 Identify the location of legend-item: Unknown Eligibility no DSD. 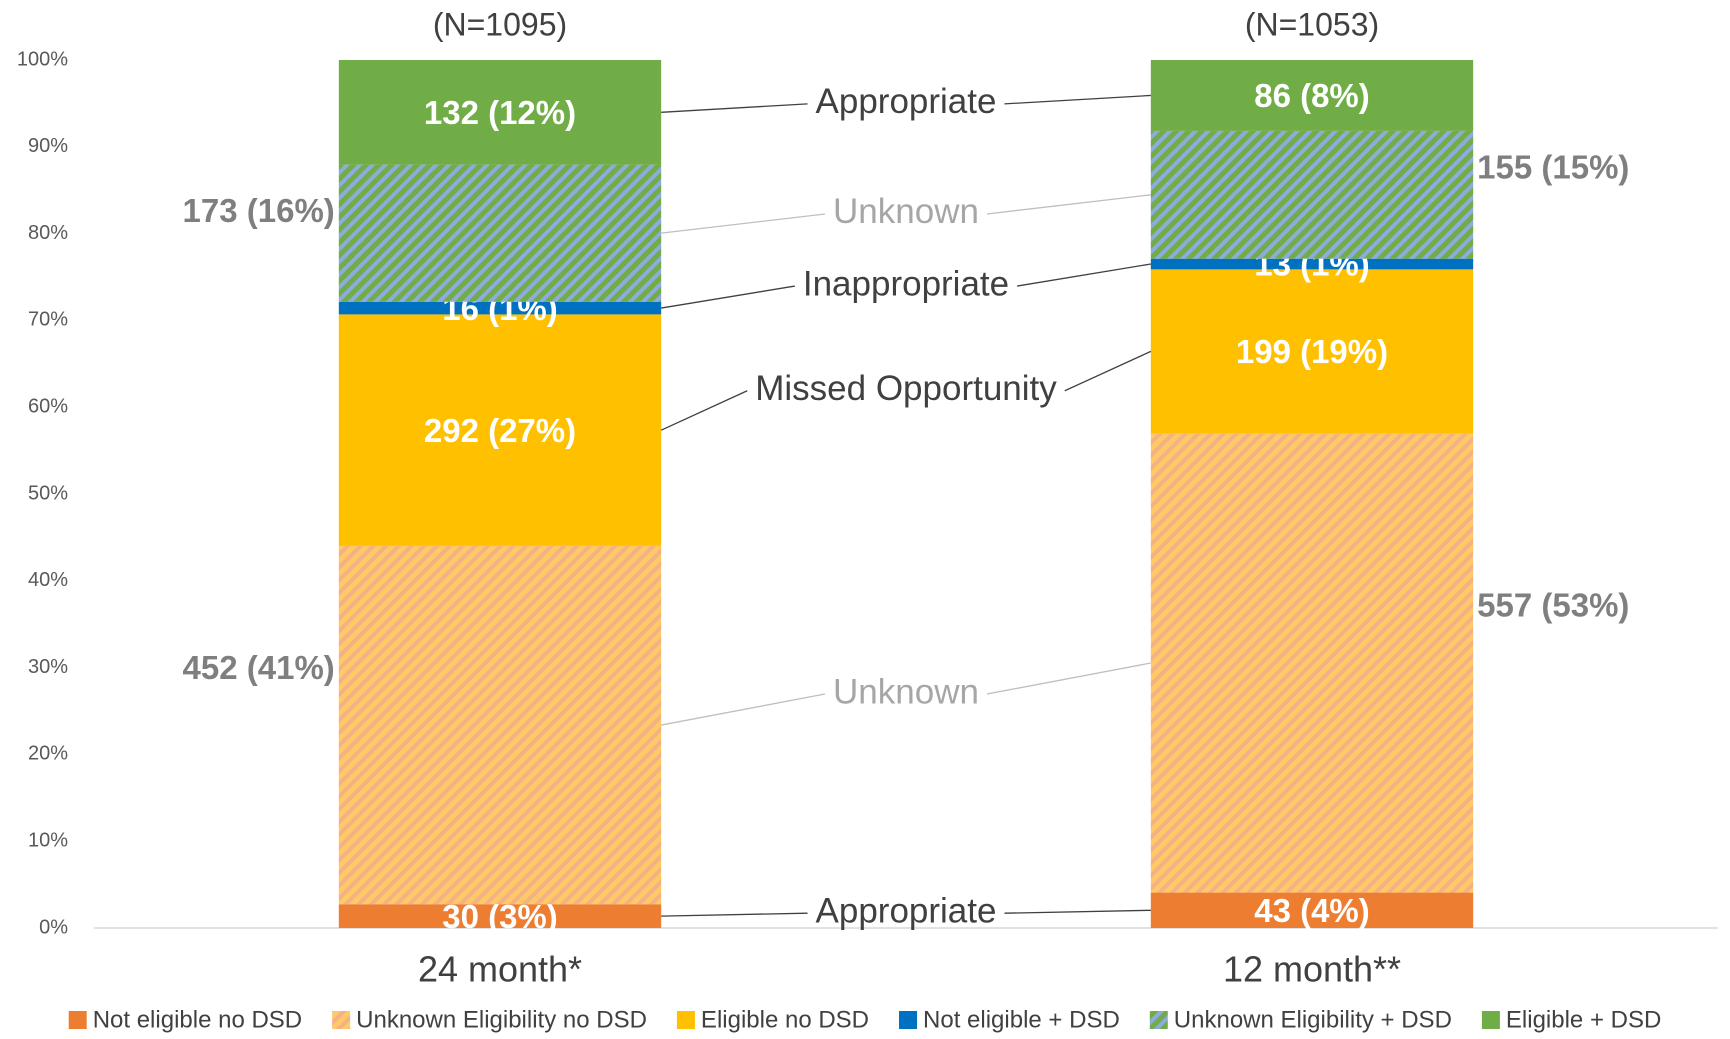
(489, 1019).